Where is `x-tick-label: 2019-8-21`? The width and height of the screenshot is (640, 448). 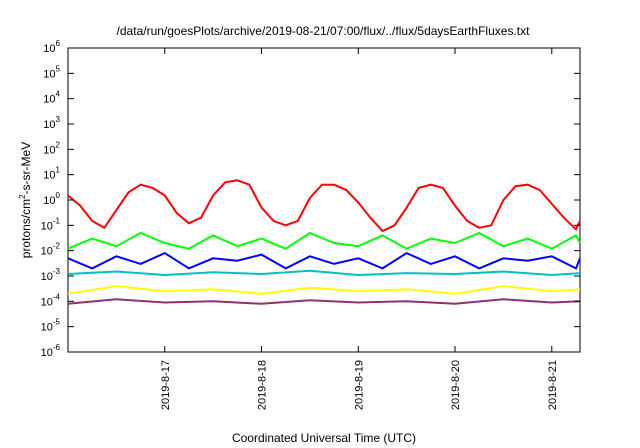
x-tick-label: 2019-8-21 is located at coordinates (553, 385).